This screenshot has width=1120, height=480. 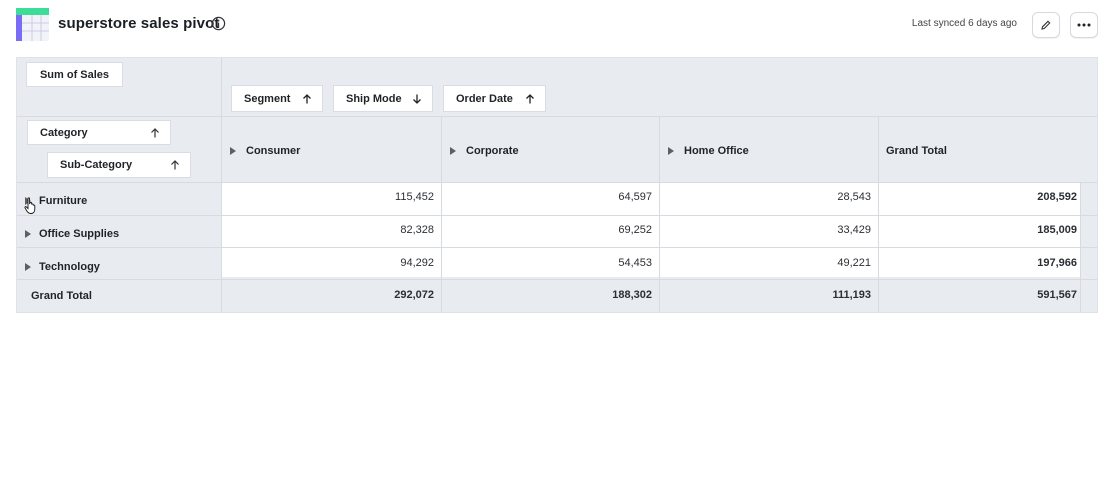 What do you see at coordinates (851, 295) in the screenshot?
I see `grand-total-cell: 111,193` at bounding box center [851, 295].